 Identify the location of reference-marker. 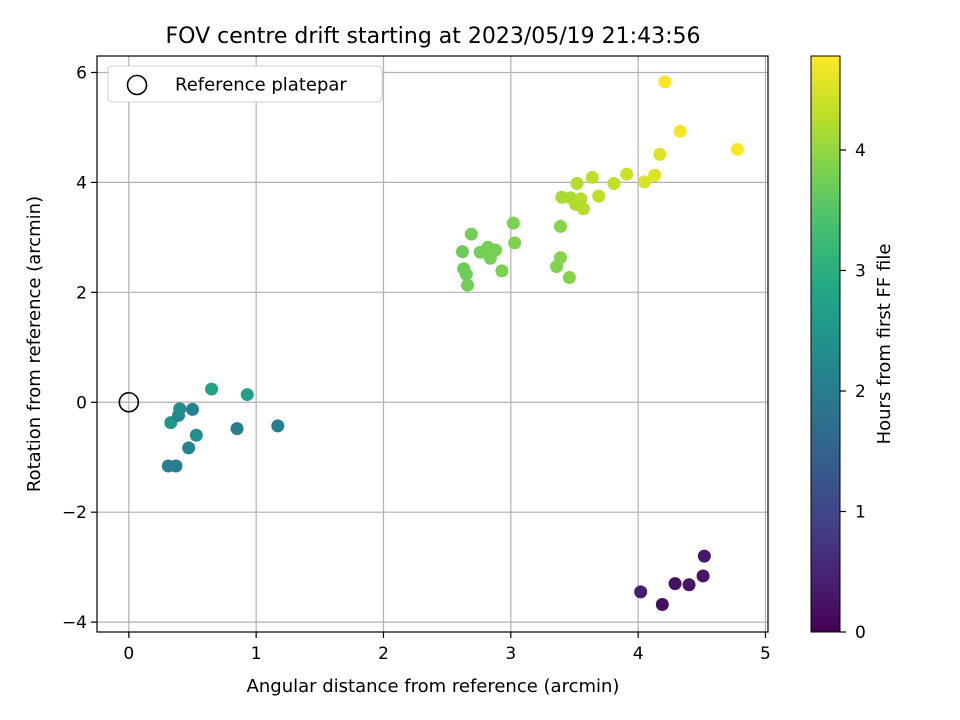
(129, 402).